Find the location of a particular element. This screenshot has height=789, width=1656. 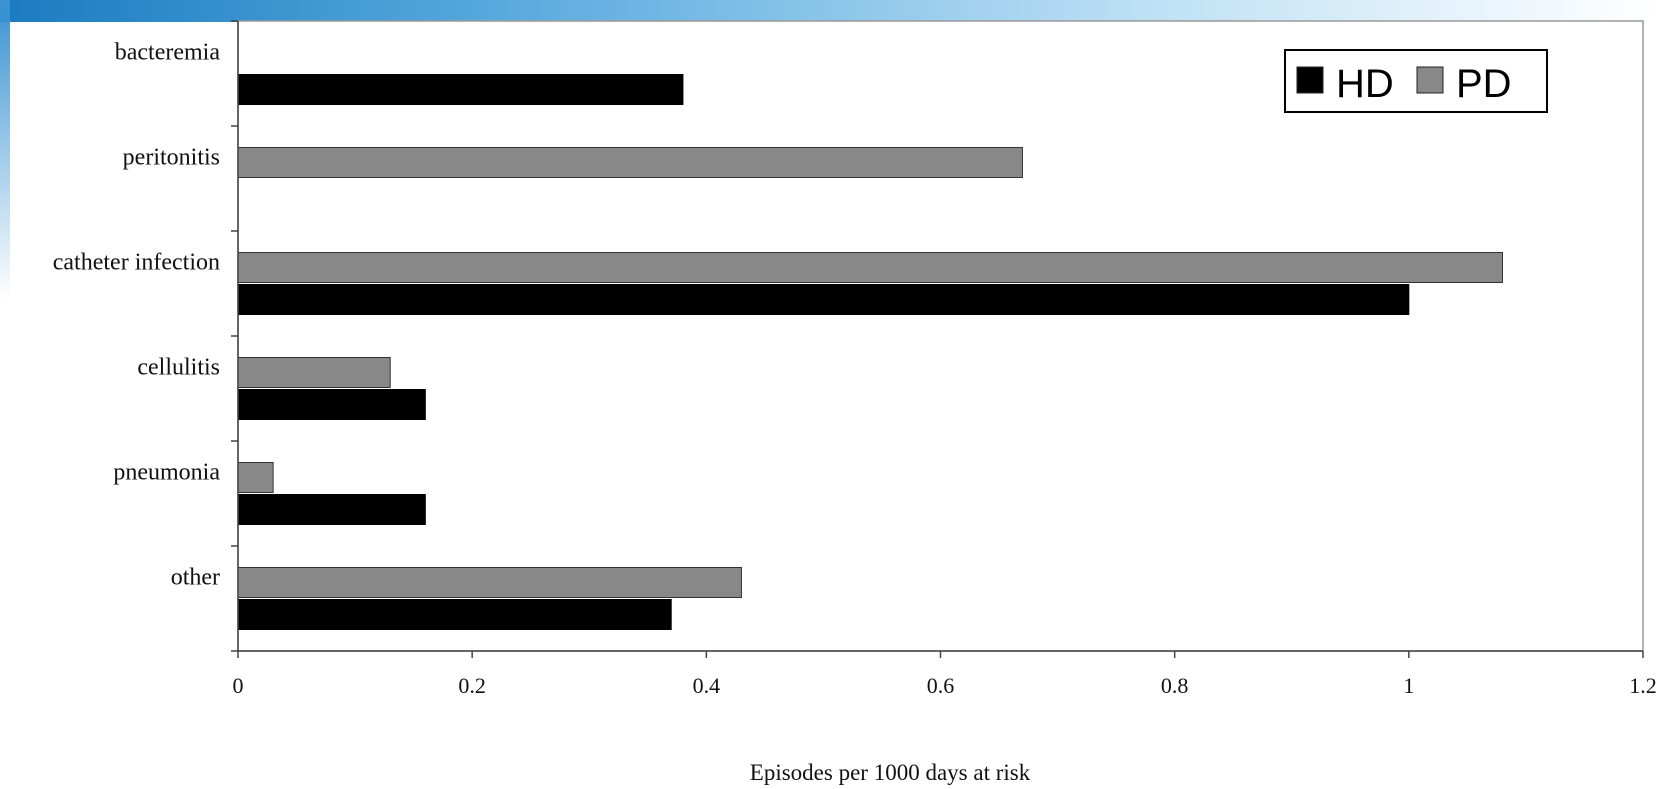

legend-label-hd: HD is located at coordinates (1365, 84).